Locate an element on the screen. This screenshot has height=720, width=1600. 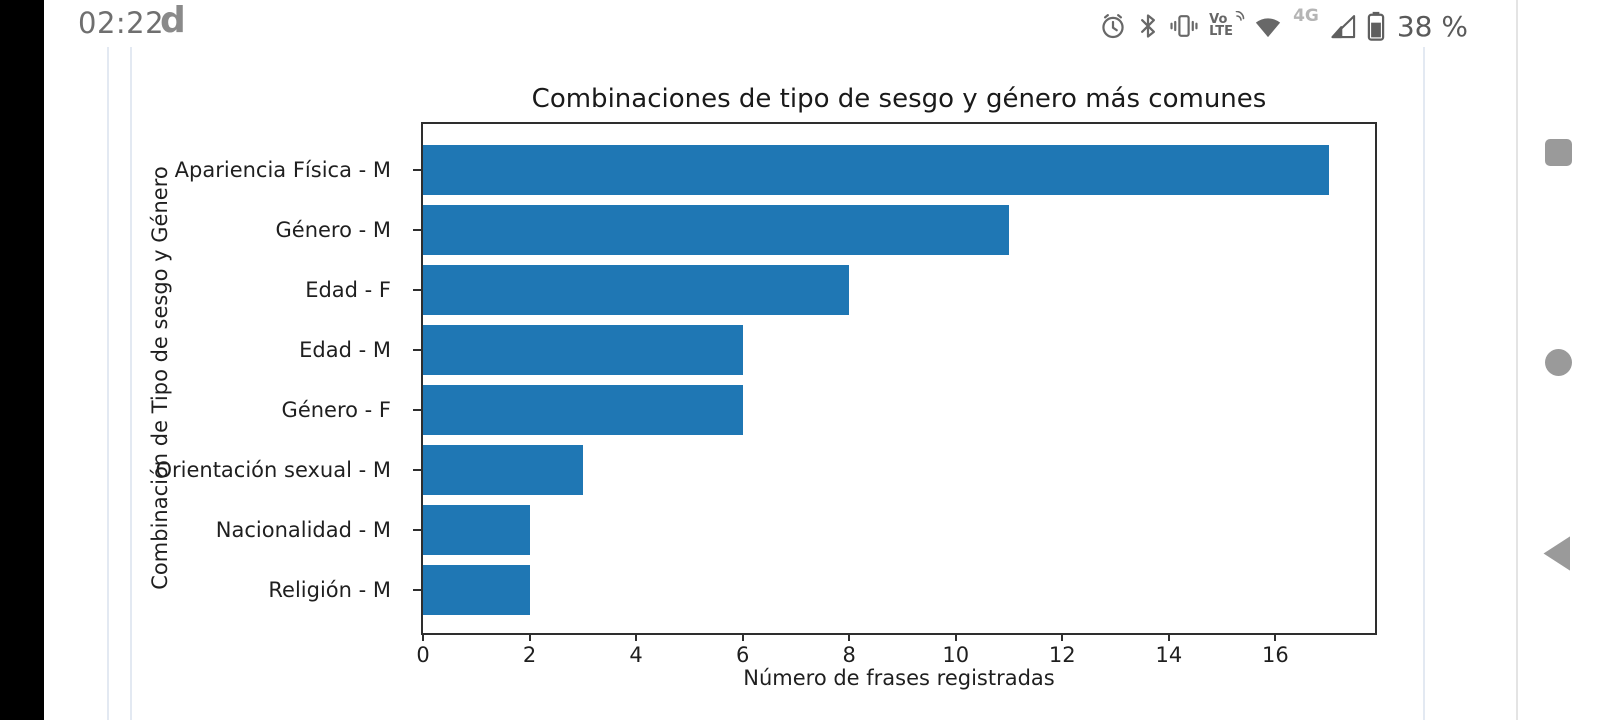
y-category-label: Religión - M is located at coordinates (329, 590).